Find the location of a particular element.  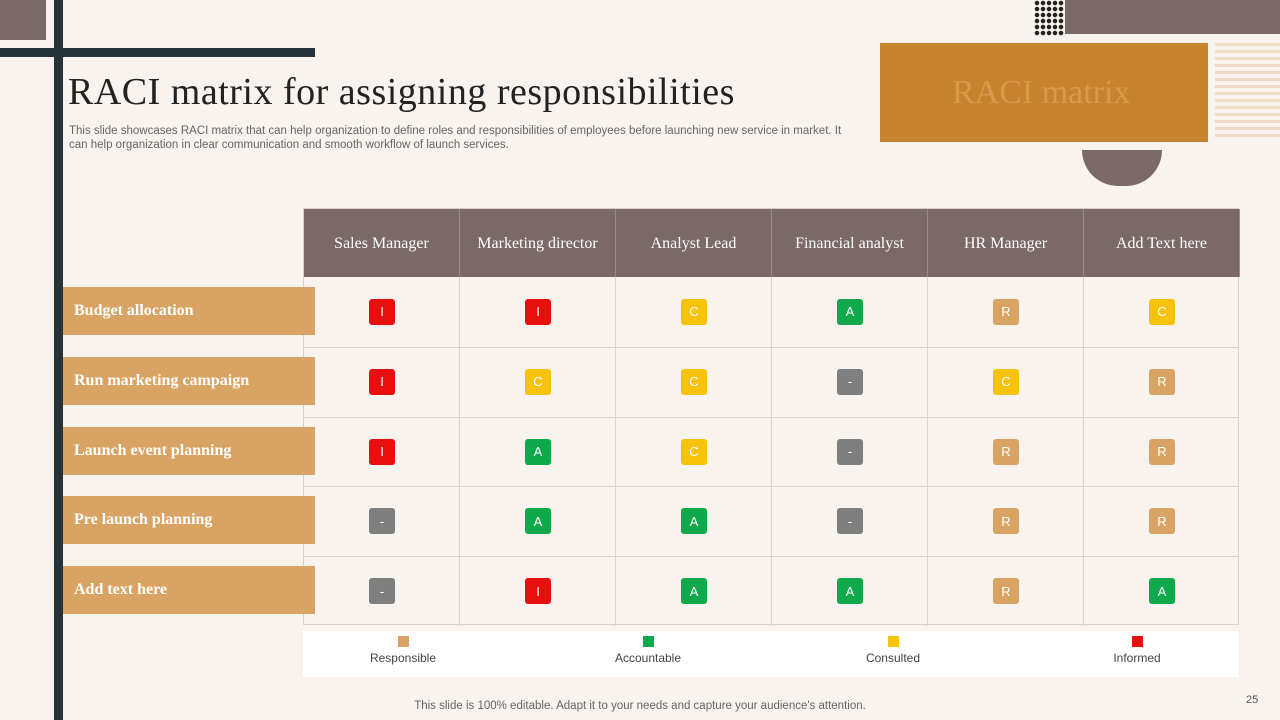

row-label: Add text here is located at coordinates (189, 590).